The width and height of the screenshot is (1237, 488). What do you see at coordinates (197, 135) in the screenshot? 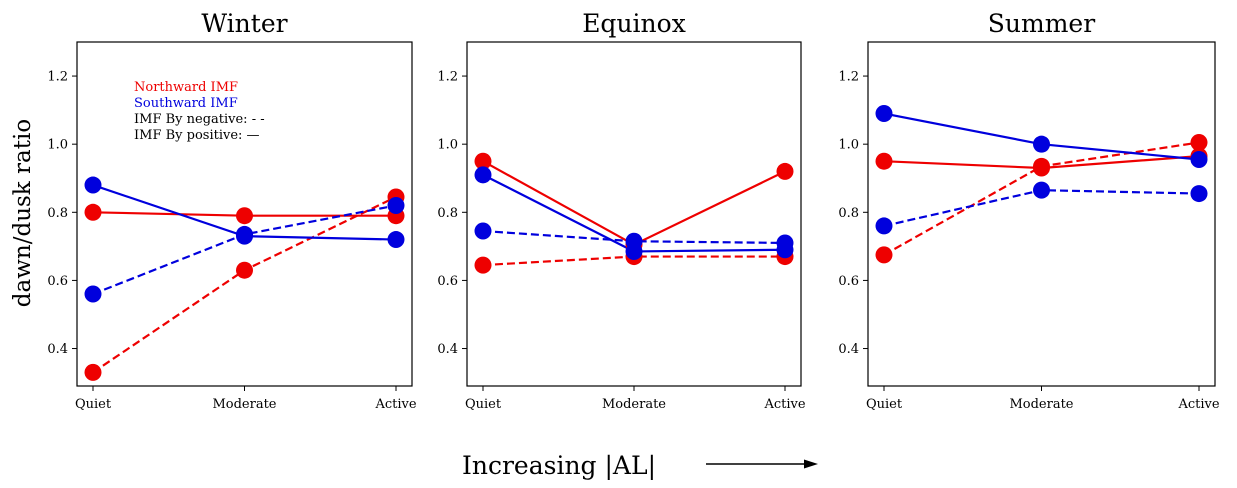
I see `legend-entry: IMF By positive: —` at bounding box center [197, 135].